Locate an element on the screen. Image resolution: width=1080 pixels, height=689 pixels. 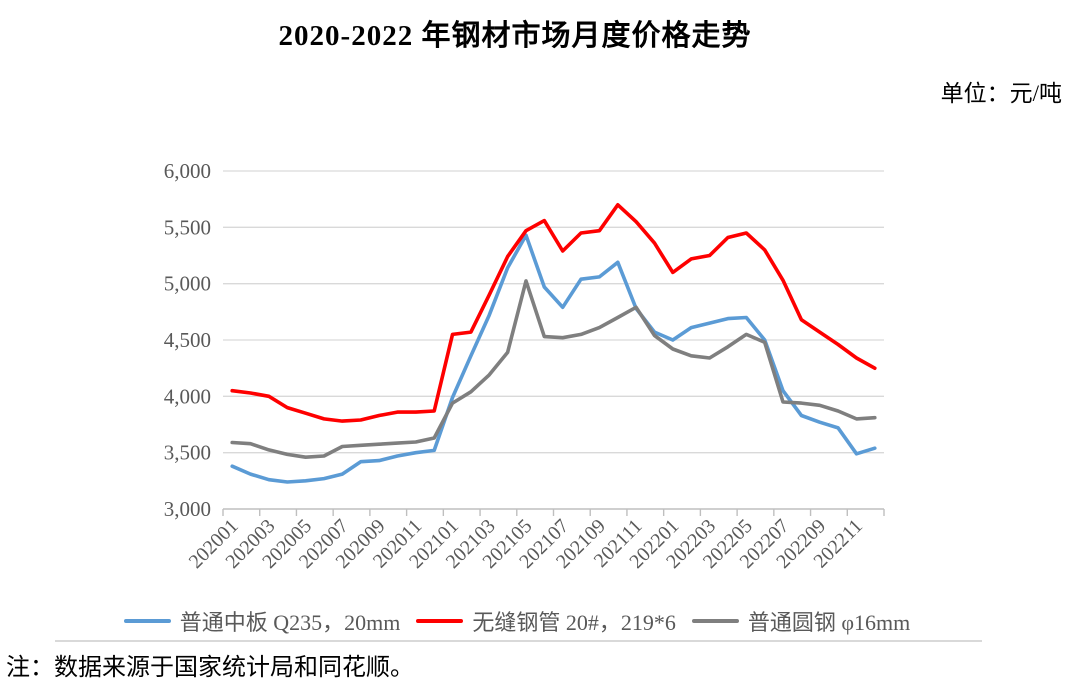
y-axis-tick-label: 5,500 is located at coordinates (187, 227).